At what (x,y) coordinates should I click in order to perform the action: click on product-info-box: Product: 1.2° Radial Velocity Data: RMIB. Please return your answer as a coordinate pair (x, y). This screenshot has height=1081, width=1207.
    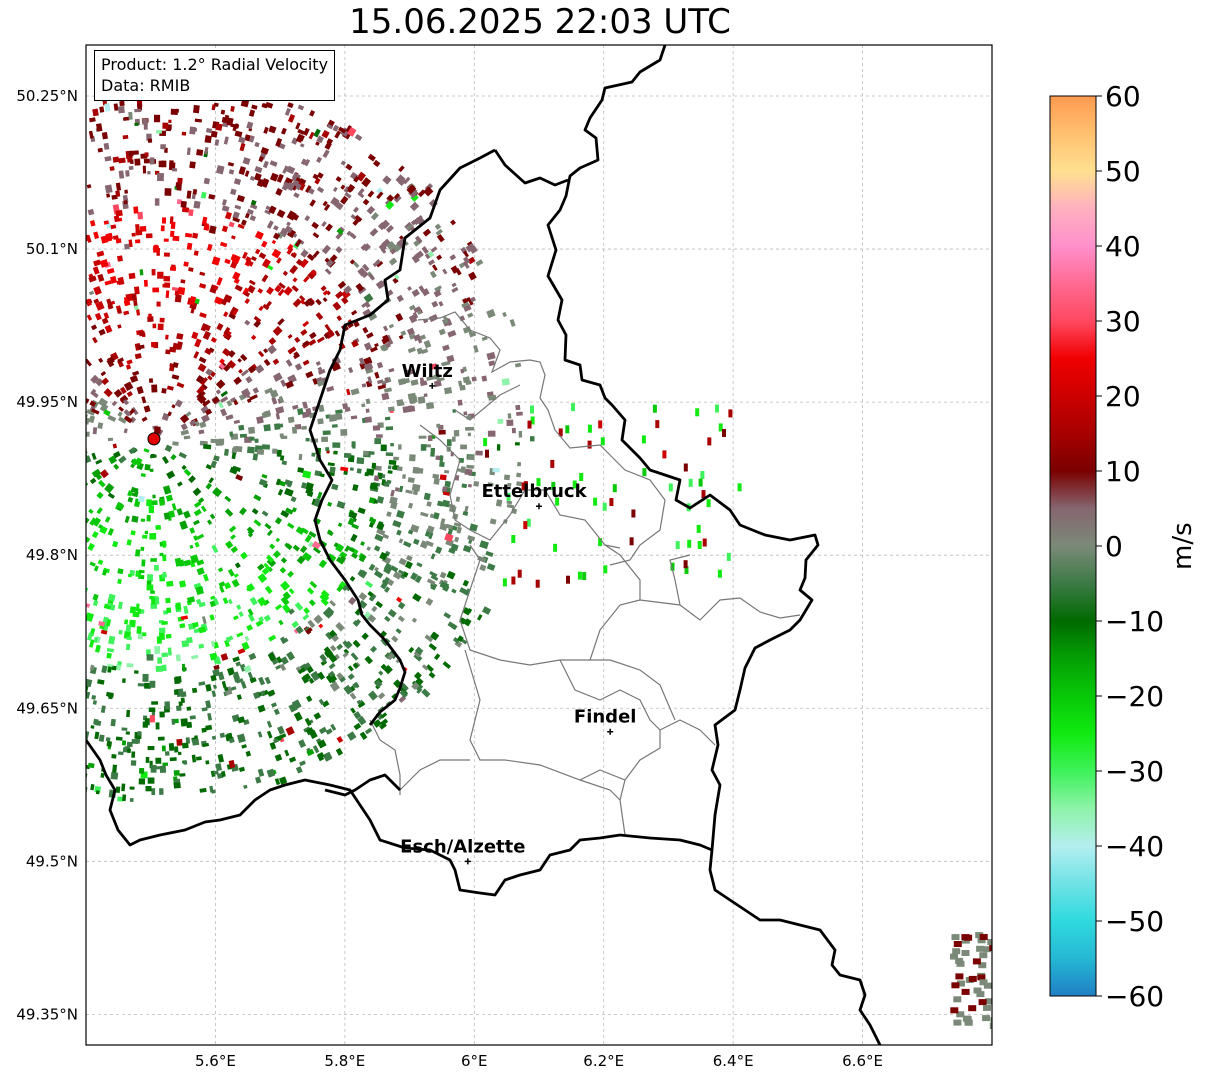
    Looking at the image, I should click on (215, 75).